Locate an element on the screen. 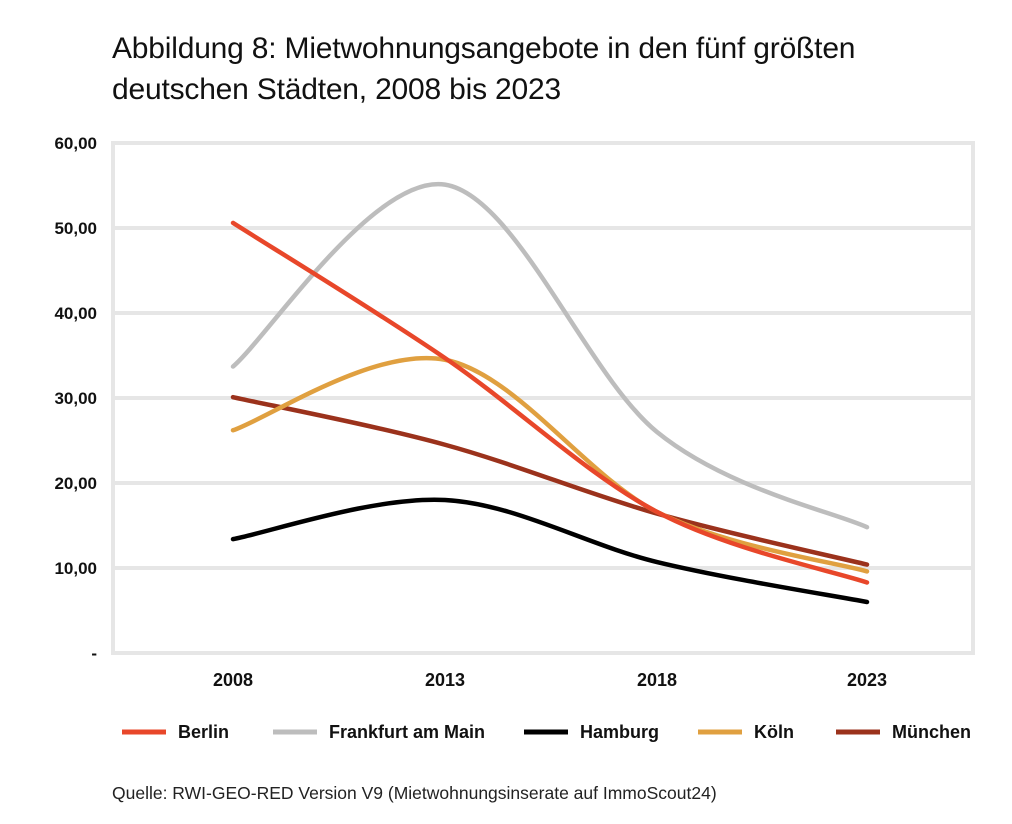 This screenshot has height=824, width=1012. y-tick-label: 10,00 is located at coordinates (75, 568).